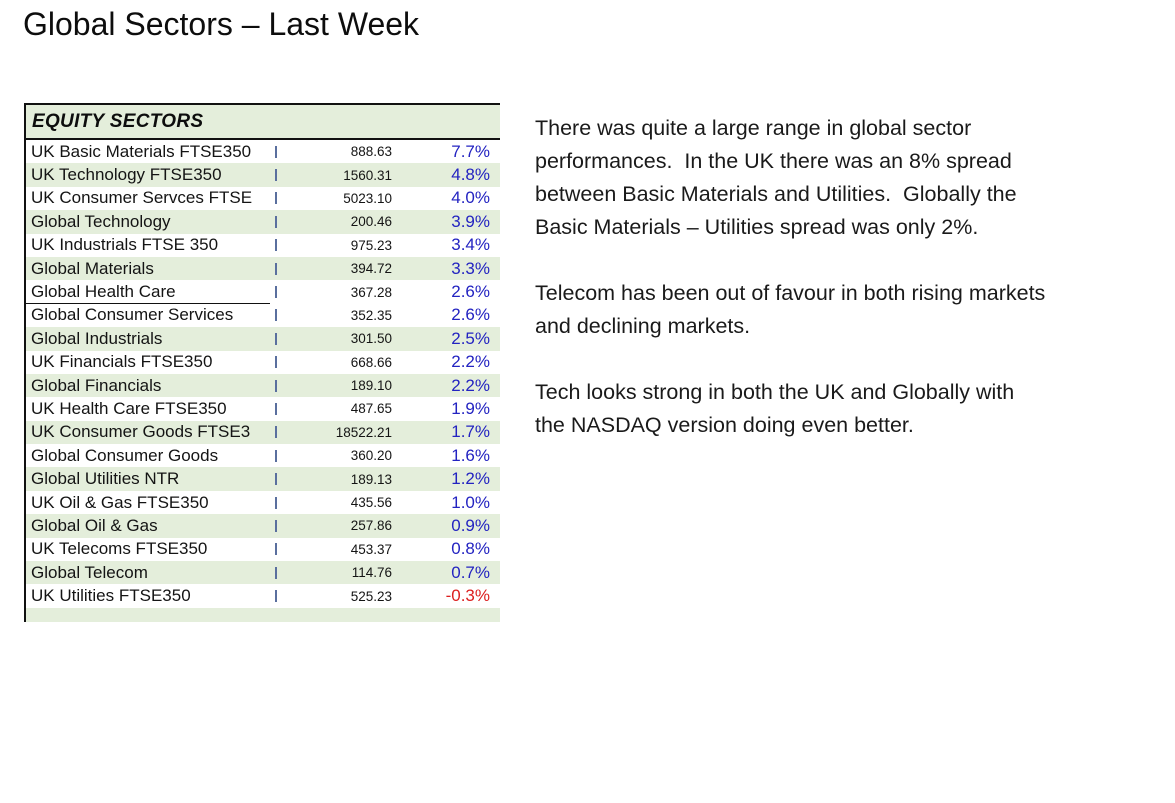  What do you see at coordinates (263, 152) in the screenshot?
I see `table-row: UK Basic Materials FTSE350 888.63 7.7%` at bounding box center [263, 152].